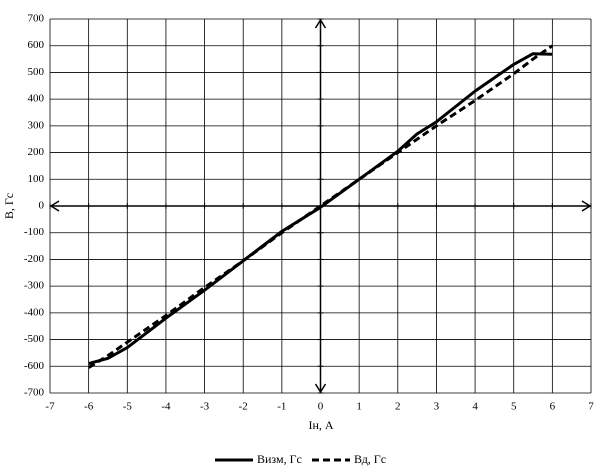 This screenshot has width=604, height=476. Describe the element at coordinates (36, 152) in the screenshot. I see `y-tick-label: 200` at that location.